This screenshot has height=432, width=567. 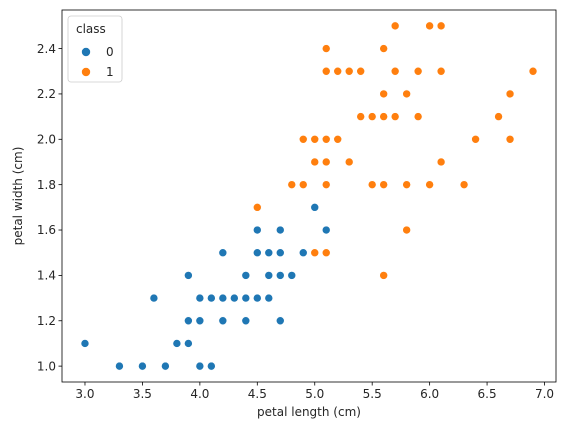 What do you see at coordinates (46, 366) in the screenshot?
I see `y-tick-label-0: 1.0` at bounding box center [46, 366].